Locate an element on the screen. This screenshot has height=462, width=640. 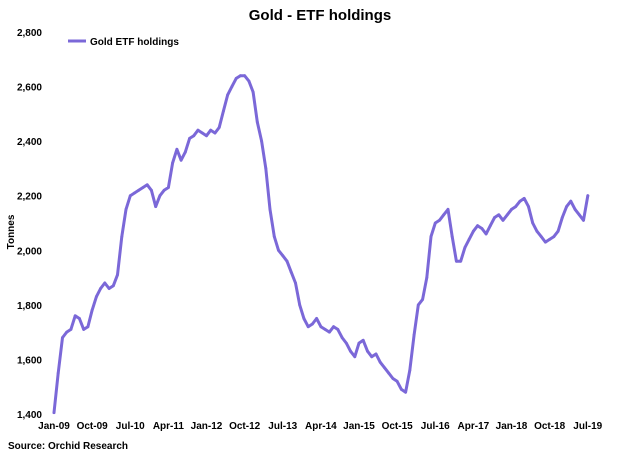
x-tick-label: Jul-19 is located at coordinates (587, 426).